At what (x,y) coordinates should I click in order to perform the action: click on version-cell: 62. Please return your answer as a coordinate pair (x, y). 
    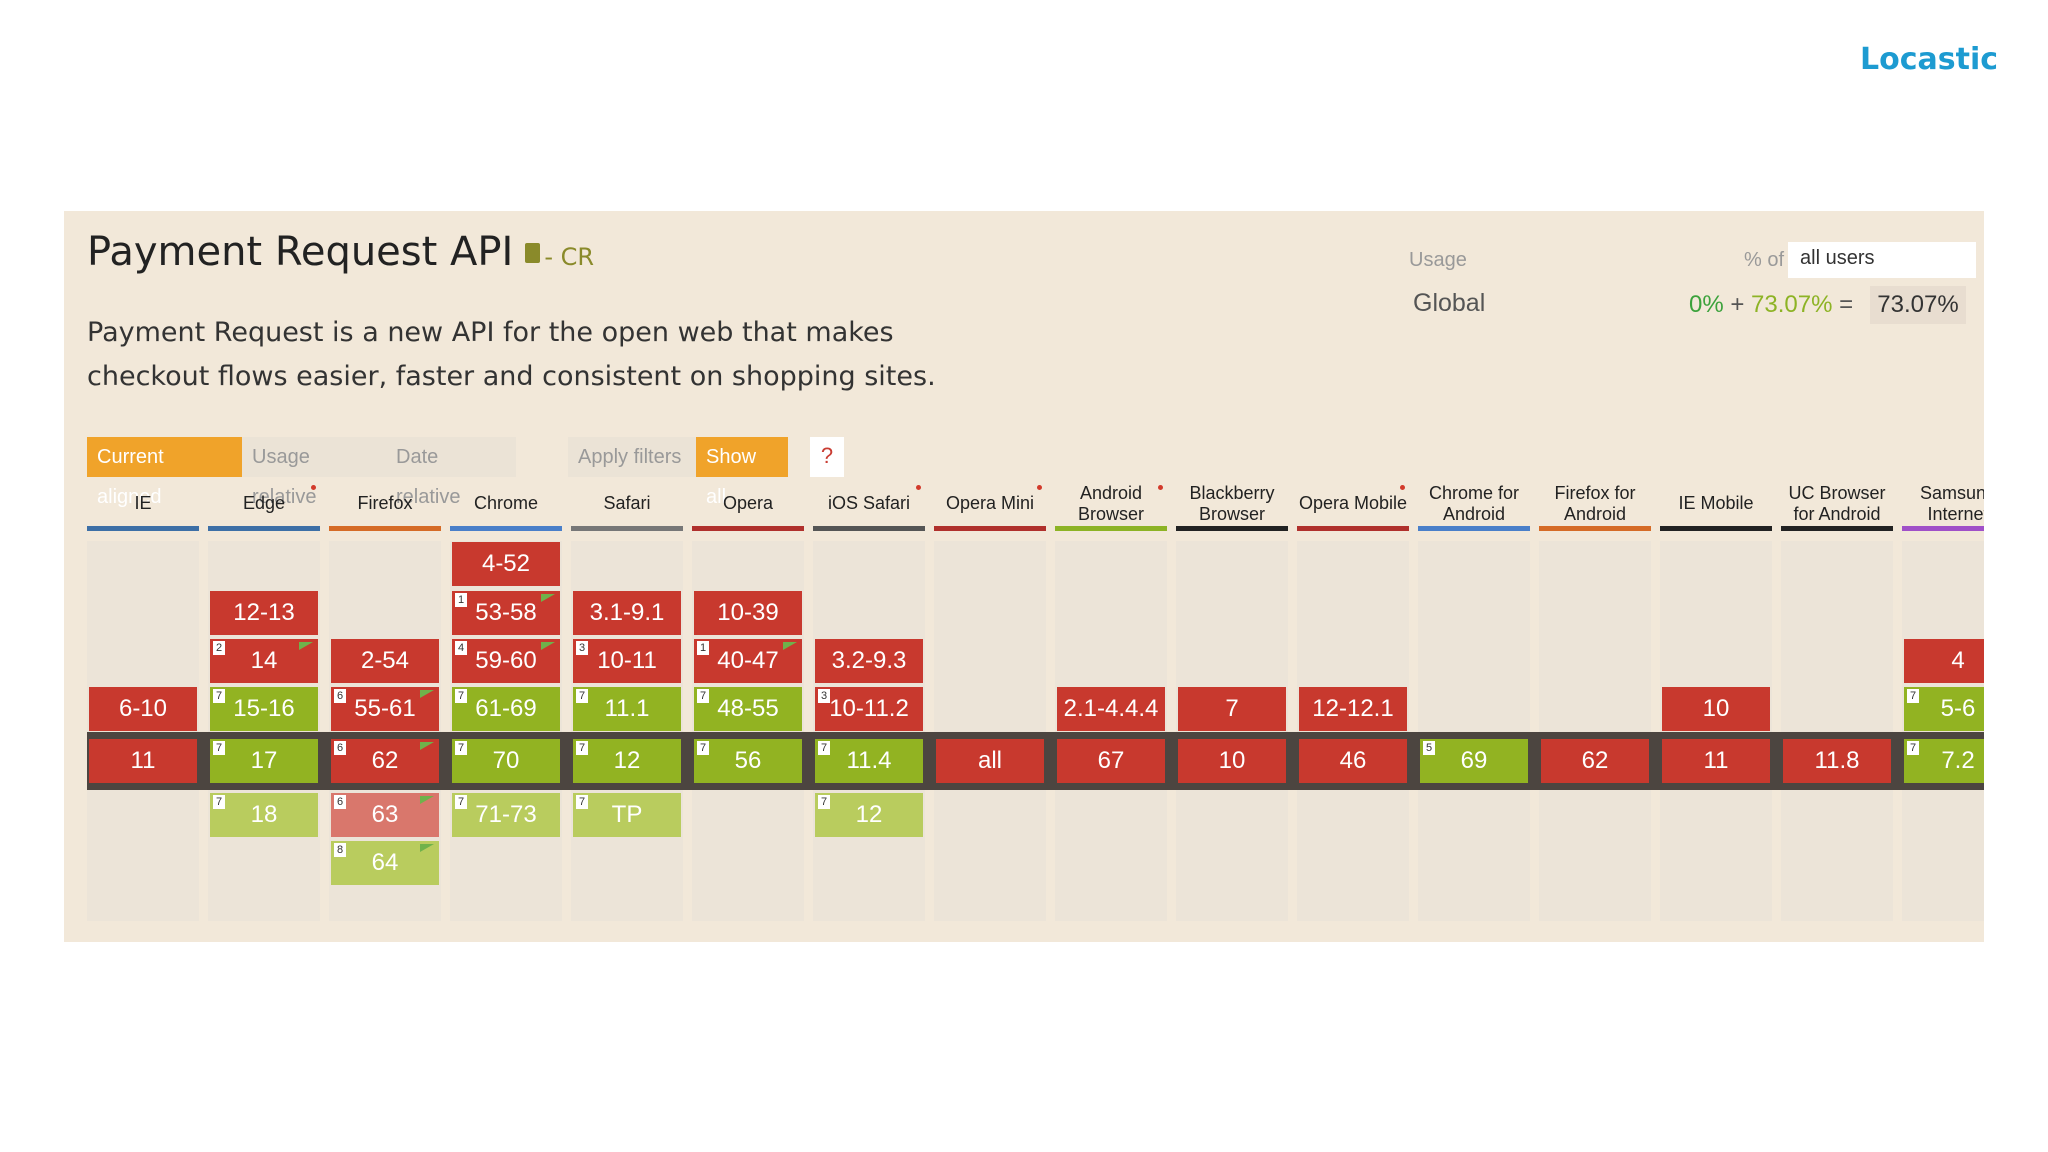
    Looking at the image, I should click on (1595, 761).